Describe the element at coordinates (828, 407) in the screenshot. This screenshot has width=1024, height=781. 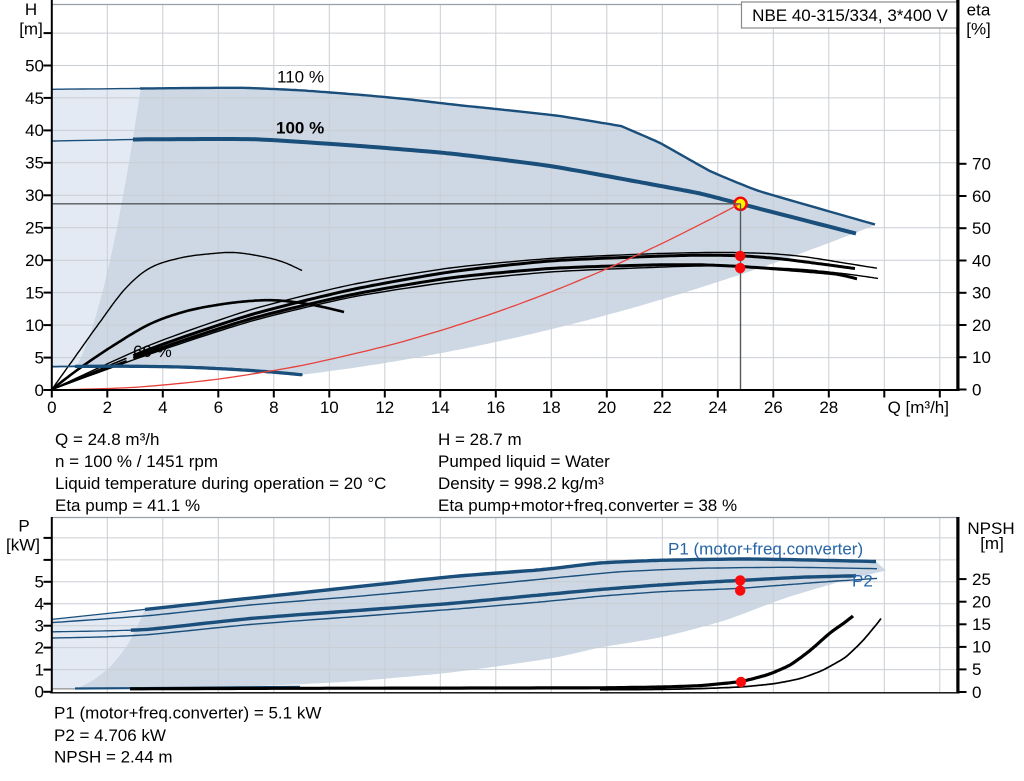
I see `svg-text: 28` at that location.